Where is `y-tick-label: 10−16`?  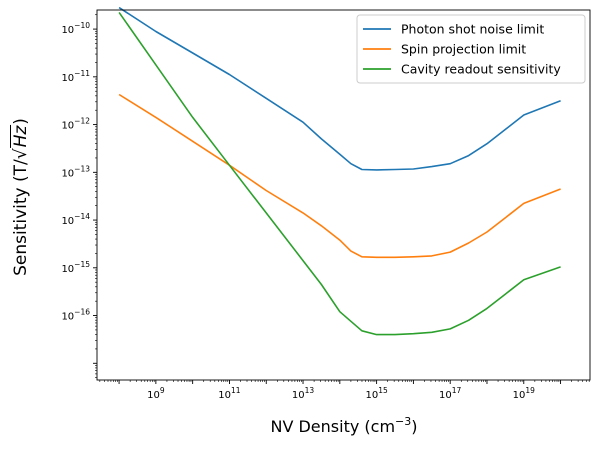
y-tick-label: 10−16 is located at coordinates (75, 315).